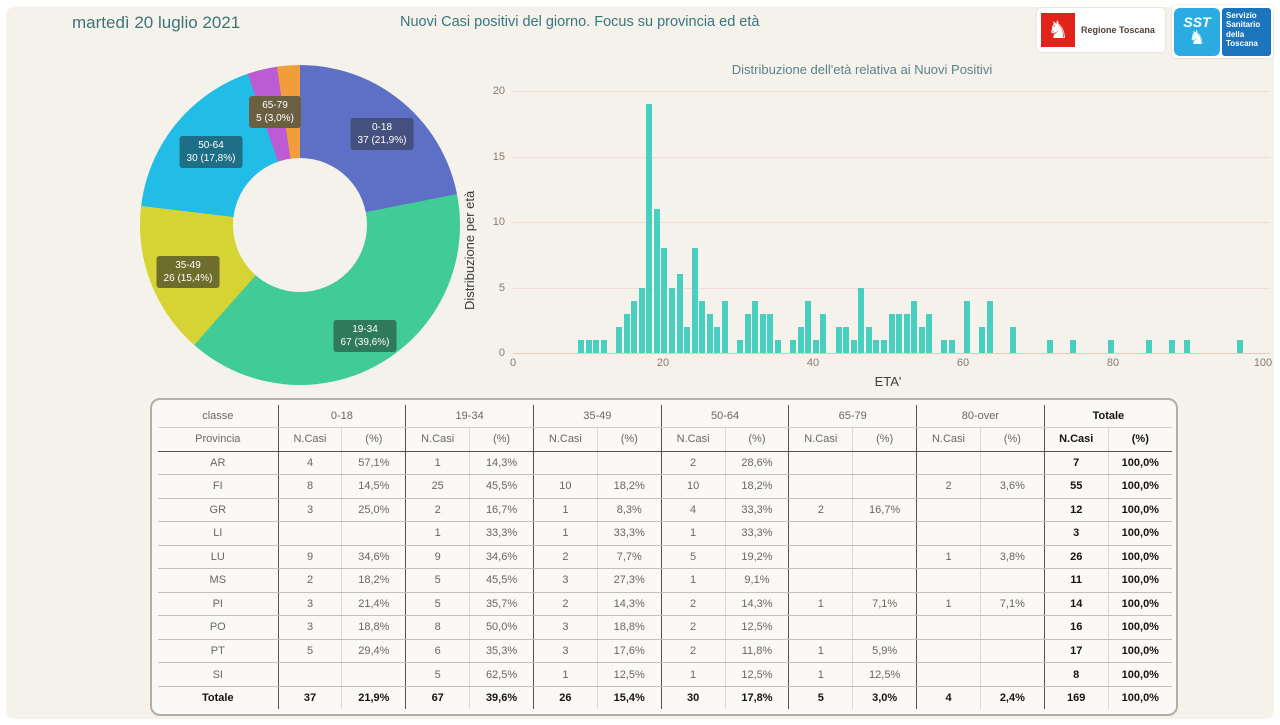 The height and width of the screenshot is (725, 1280). What do you see at coordinates (1058, 30) in the screenshot?
I see `pegasus-icon: ♞` at bounding box center [1058, 30].